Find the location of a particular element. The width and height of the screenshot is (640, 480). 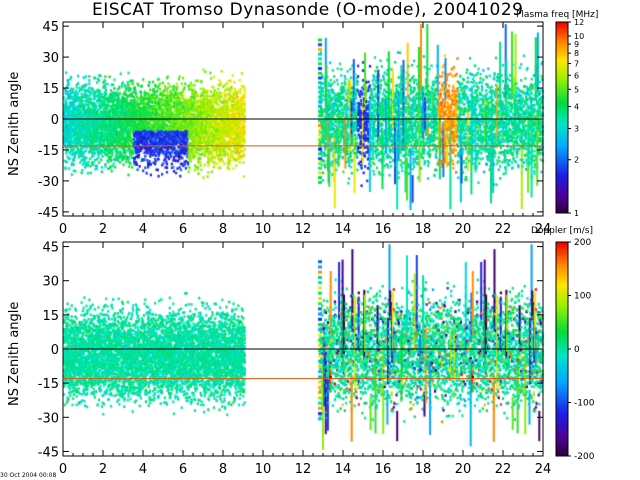

colorbar-tick-label: 2 is located at coordinates (576, 160).